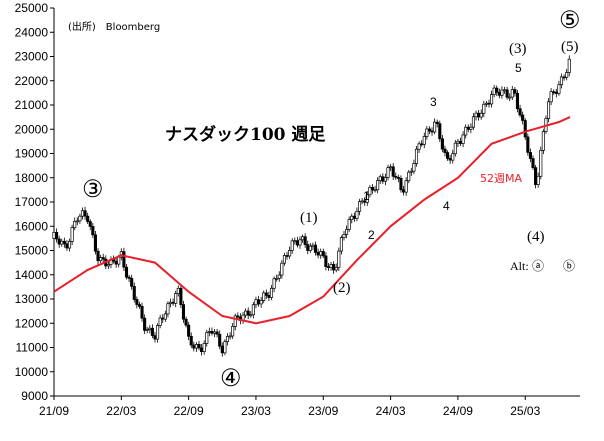  I want to click on y-tick-label: 14000, so click(32, 275).